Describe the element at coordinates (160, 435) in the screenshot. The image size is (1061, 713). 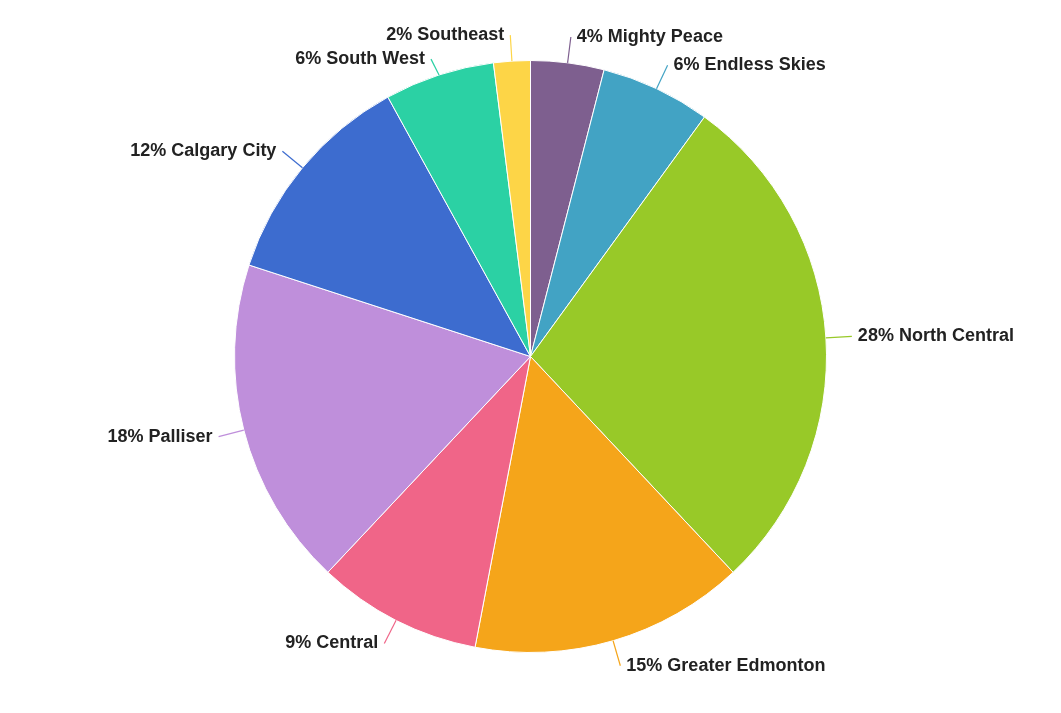
I see `slice-label: 18% Palliser` at that location.